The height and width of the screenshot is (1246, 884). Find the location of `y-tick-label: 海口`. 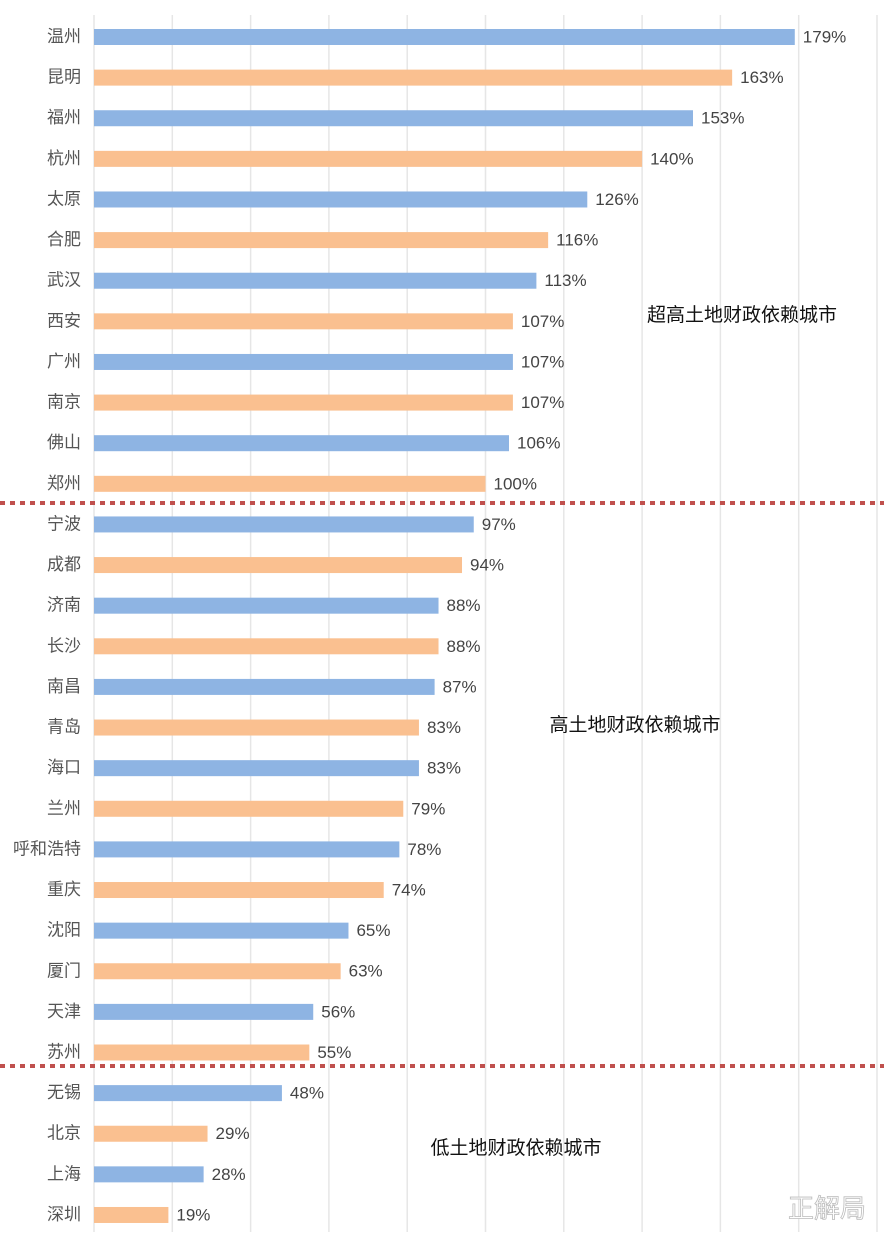

y-tick-label: 海口 is located at coordinates (64, 768).